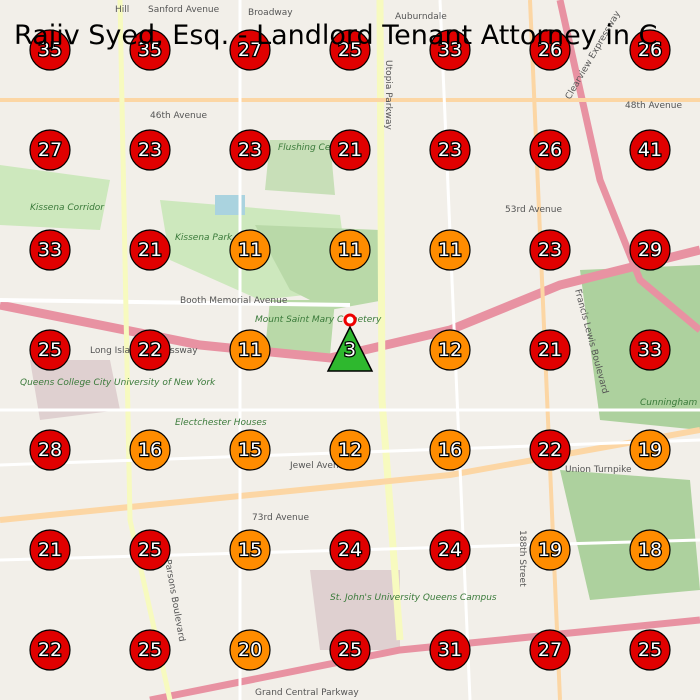  I want to click on rank-label: 15, so click(250, 450).